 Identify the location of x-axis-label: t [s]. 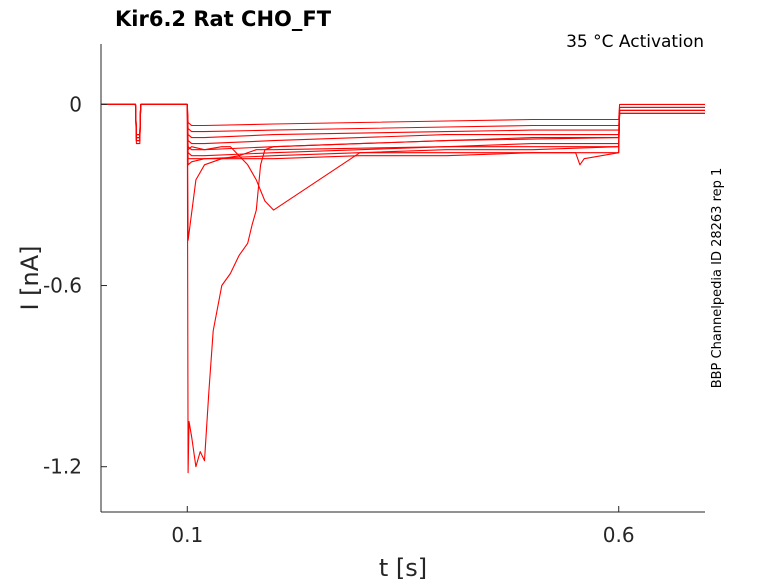
(403, 568).